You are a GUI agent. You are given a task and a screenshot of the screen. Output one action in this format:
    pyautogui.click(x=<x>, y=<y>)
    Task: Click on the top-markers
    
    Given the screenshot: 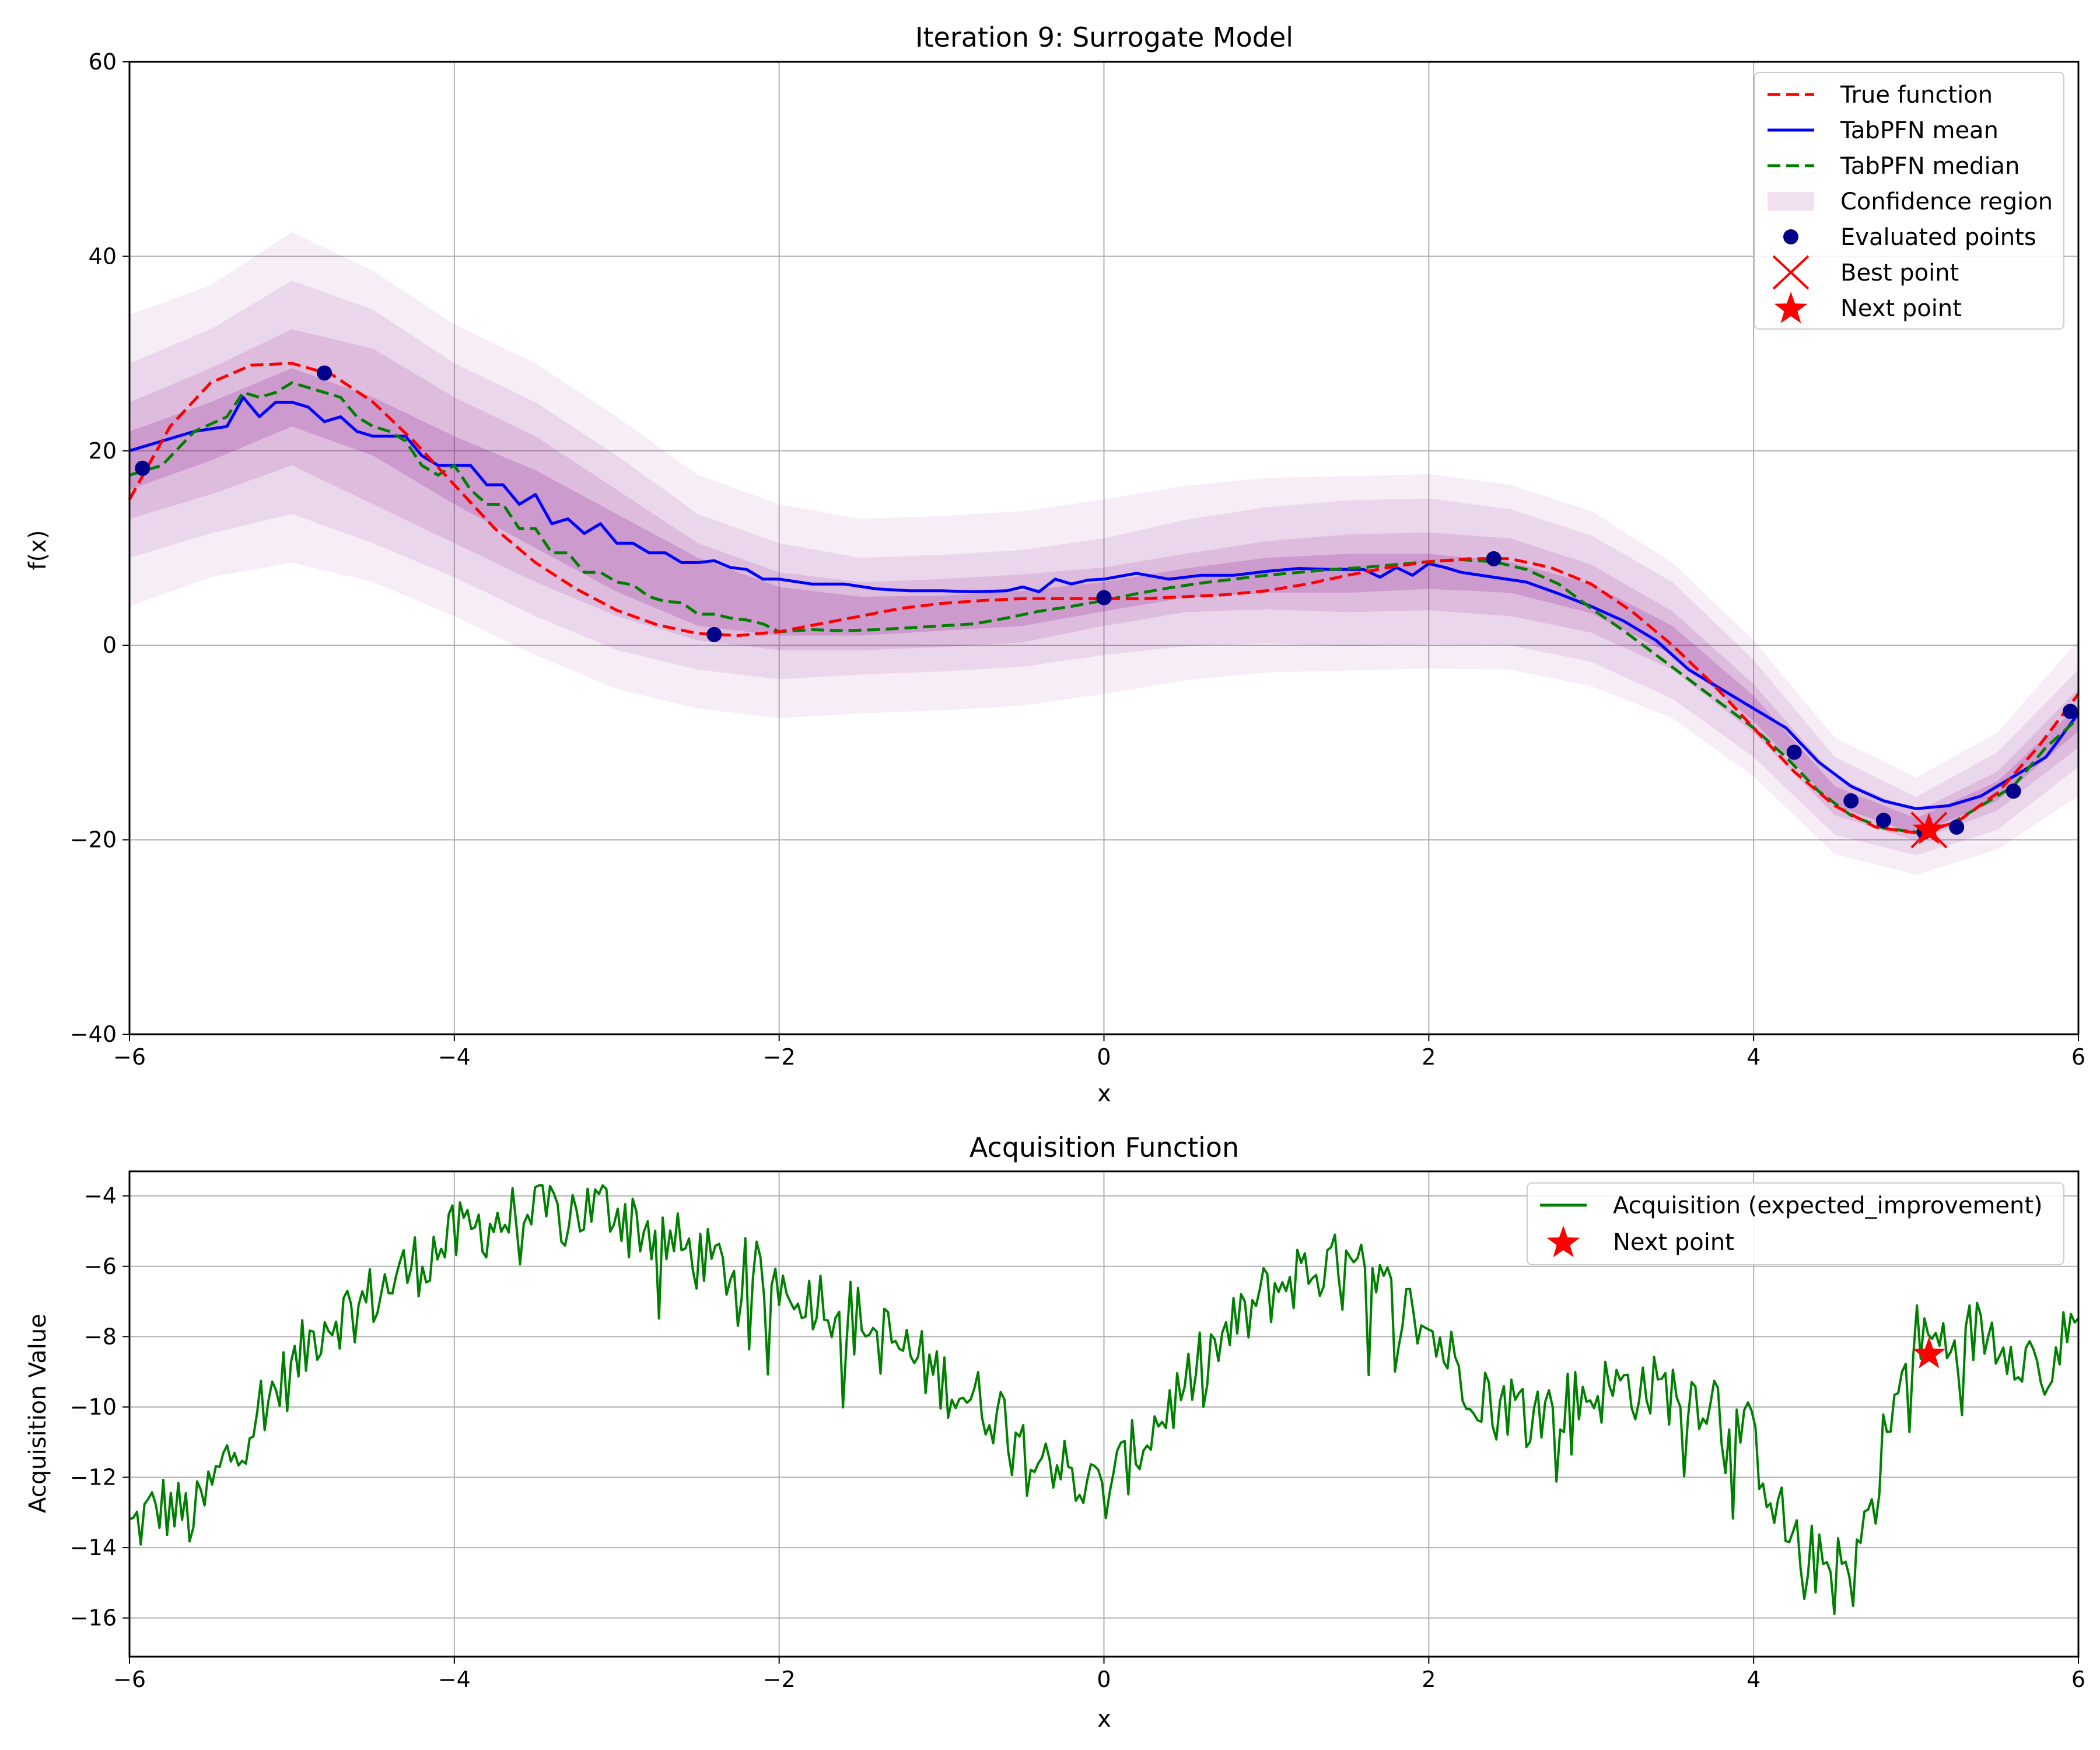 What is the action you would take?
    pyautogui.click(x=1929, y=830)
    